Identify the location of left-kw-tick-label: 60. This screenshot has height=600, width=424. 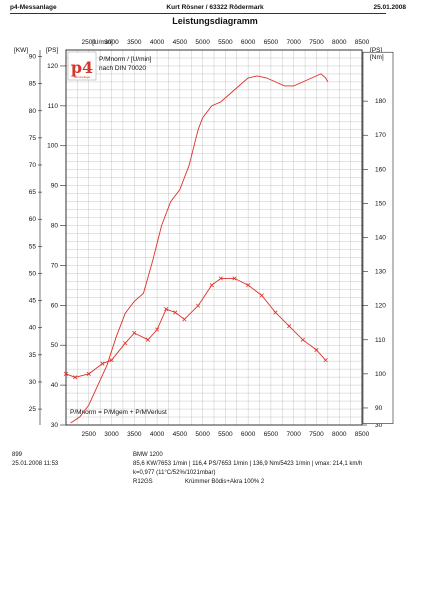
(33, 219).